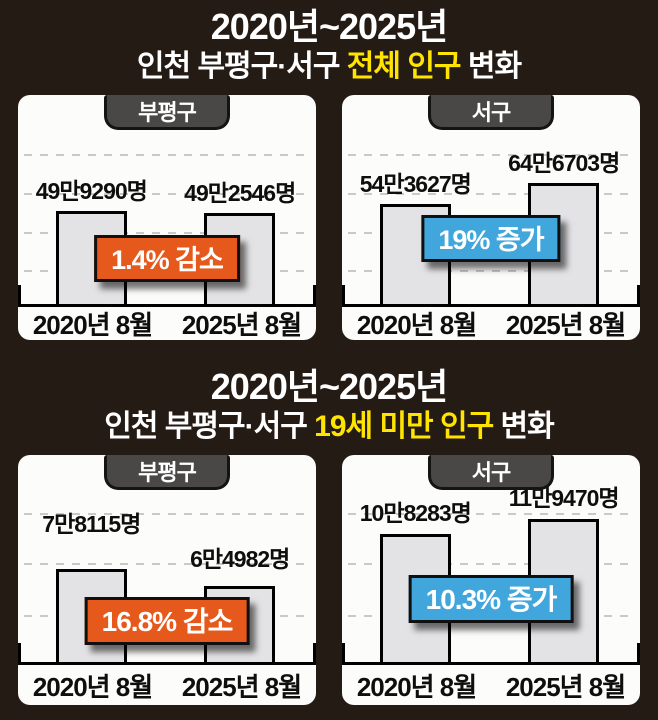  I want to click on bar-value-label: 49만2546명, so click(240, 192).